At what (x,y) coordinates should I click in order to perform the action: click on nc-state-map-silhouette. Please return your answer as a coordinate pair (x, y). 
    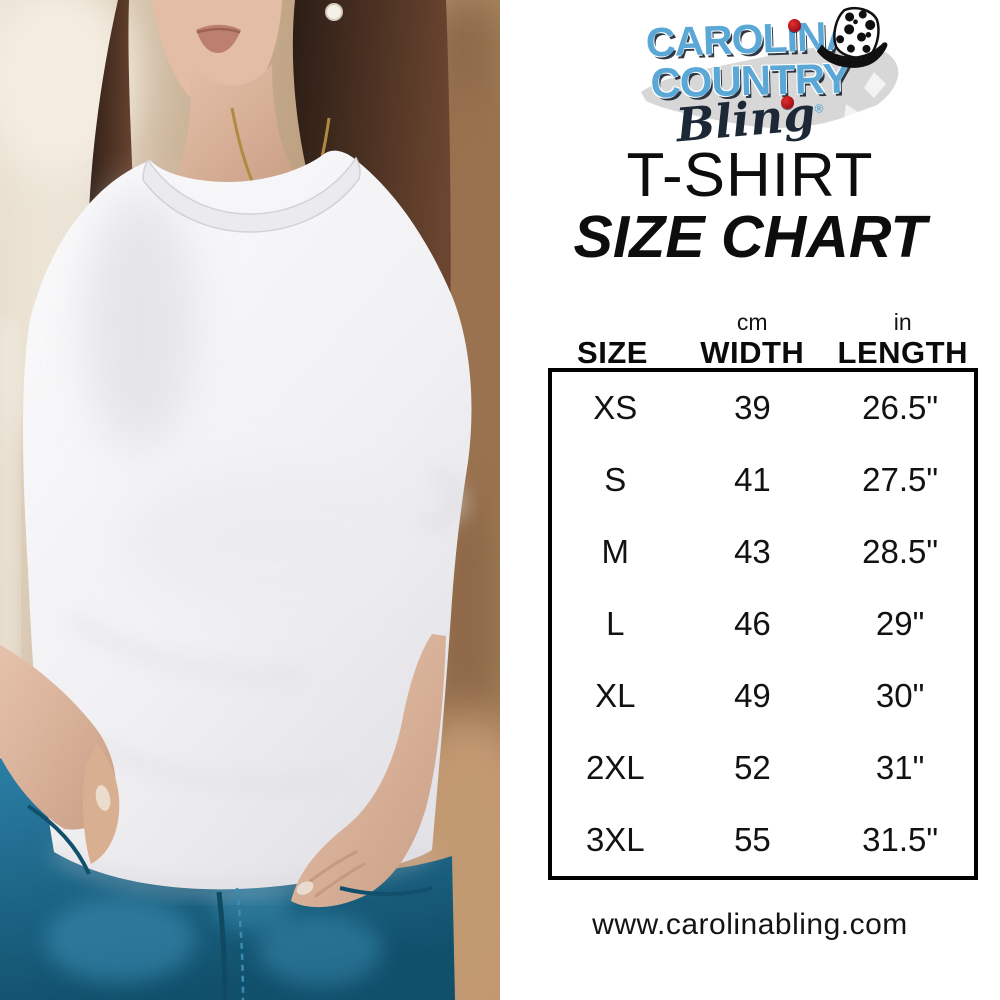
    Looking at the image, I should click on (770, 86).